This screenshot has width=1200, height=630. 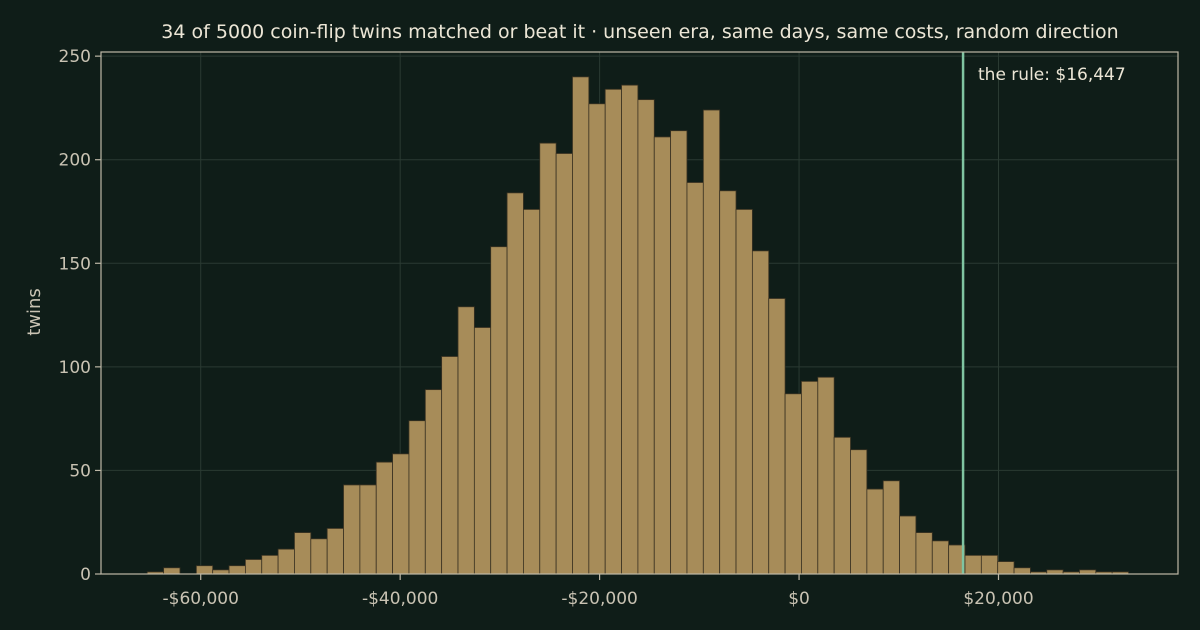 What do you see at coordinates (34, 312) in the screenshot?
I see `y-axis-label: twins` at bounding box center [34, 312].